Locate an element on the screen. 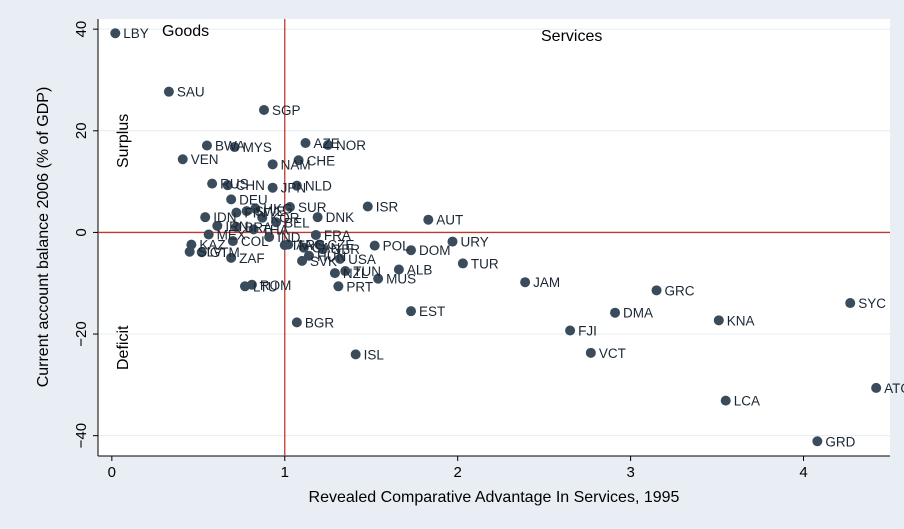 The image size is (904, 529). data-point-svk is located at coordinates (302, 260).